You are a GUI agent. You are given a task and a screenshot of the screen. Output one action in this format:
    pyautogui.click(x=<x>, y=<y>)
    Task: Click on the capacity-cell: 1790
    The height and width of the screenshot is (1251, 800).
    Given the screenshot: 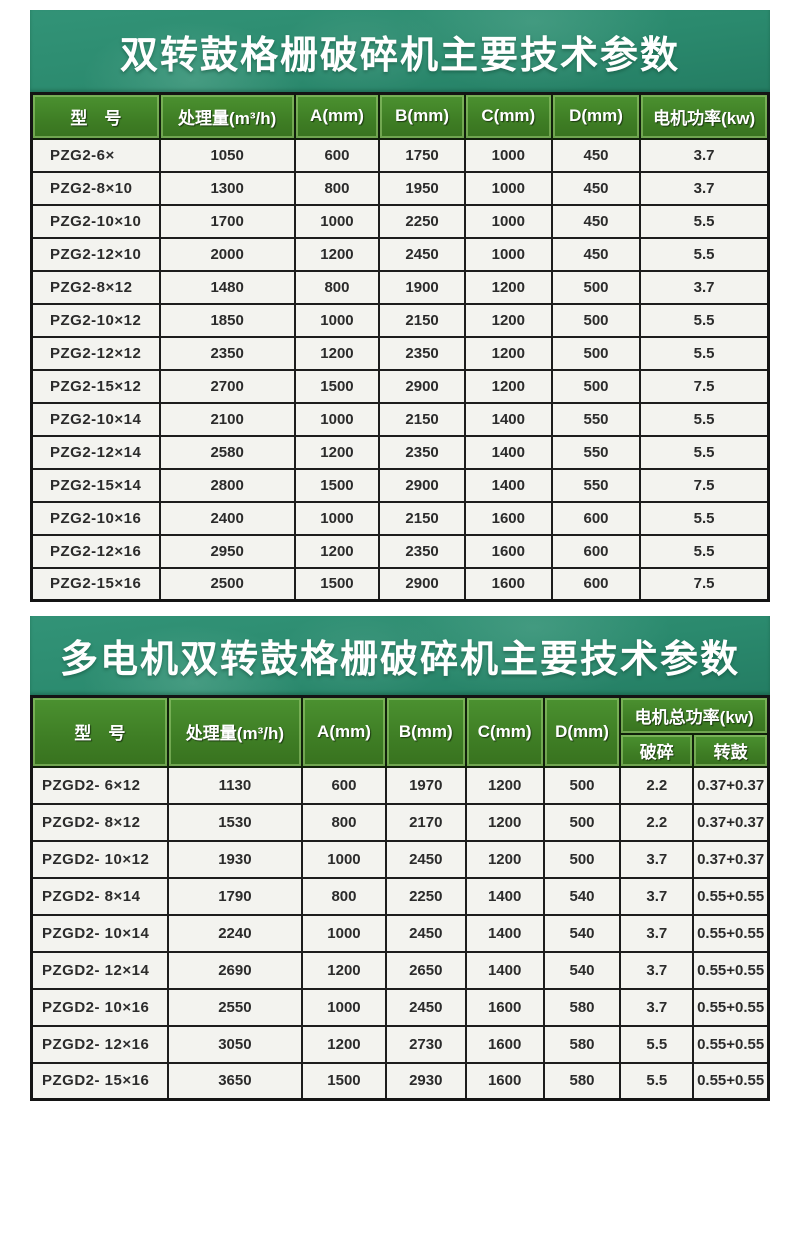 What is the action you would take?
    pyautogui.click(x=234, y=896)
    